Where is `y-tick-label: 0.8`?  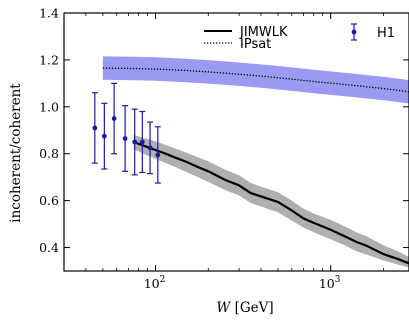
y-tick-label: 0.8 is located at coordinates (49, 153).